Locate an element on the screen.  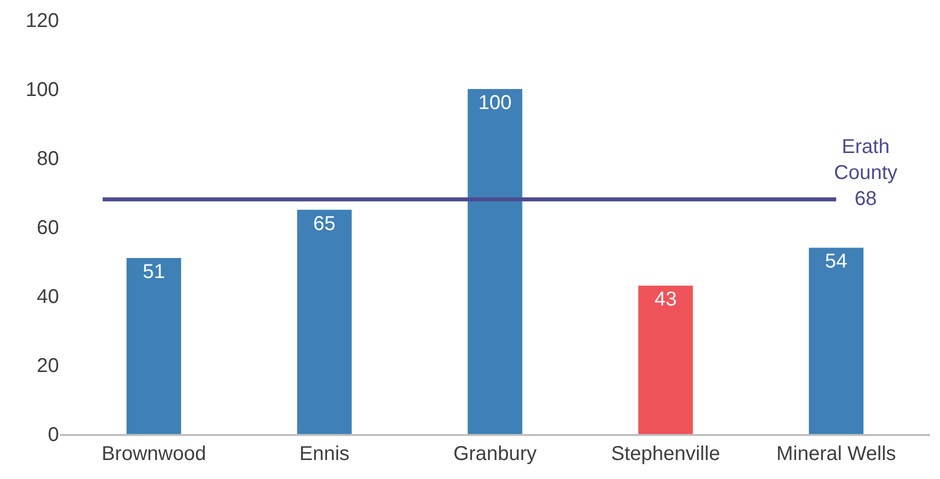
y-tick-label: 0 is located at coordinates (53, 435).